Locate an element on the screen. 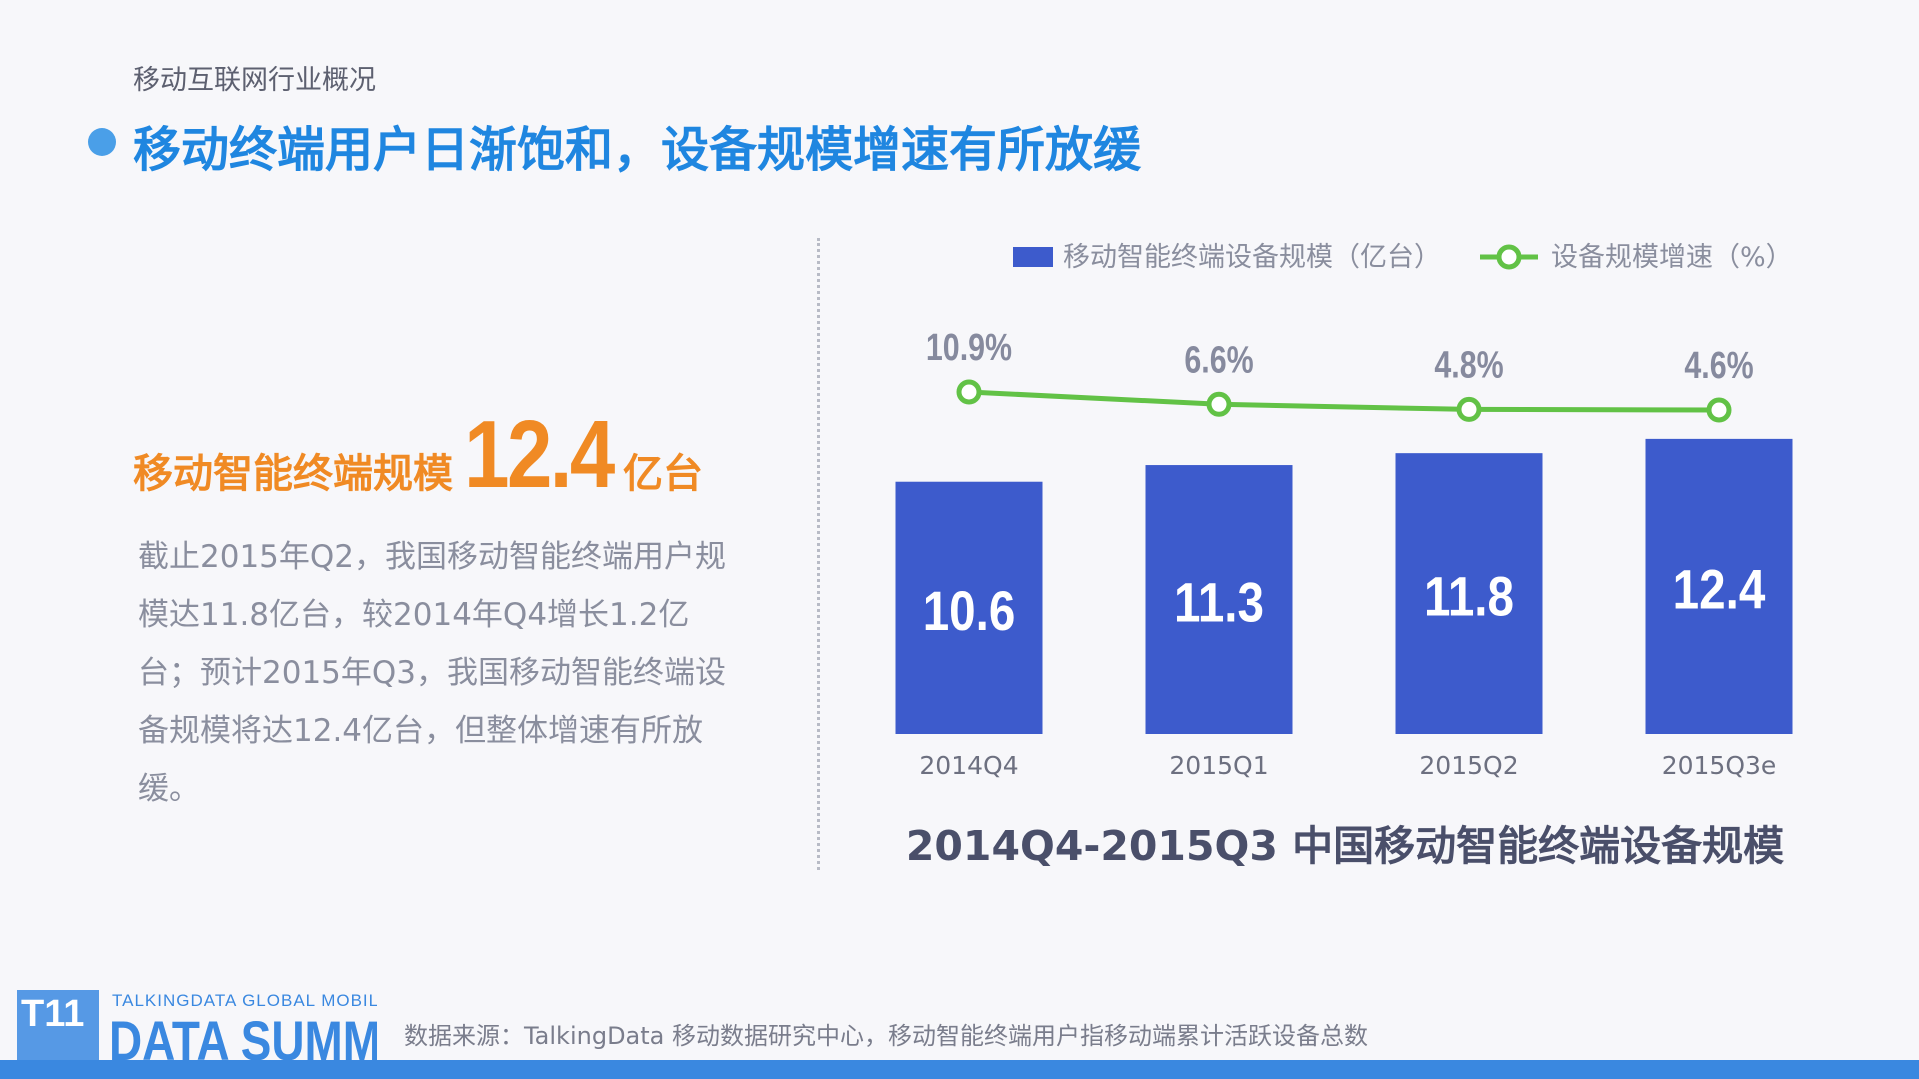 The width and height of the screenshot is (1919, 1079). svg-text: T11 is located at coordinates (52, 1014).